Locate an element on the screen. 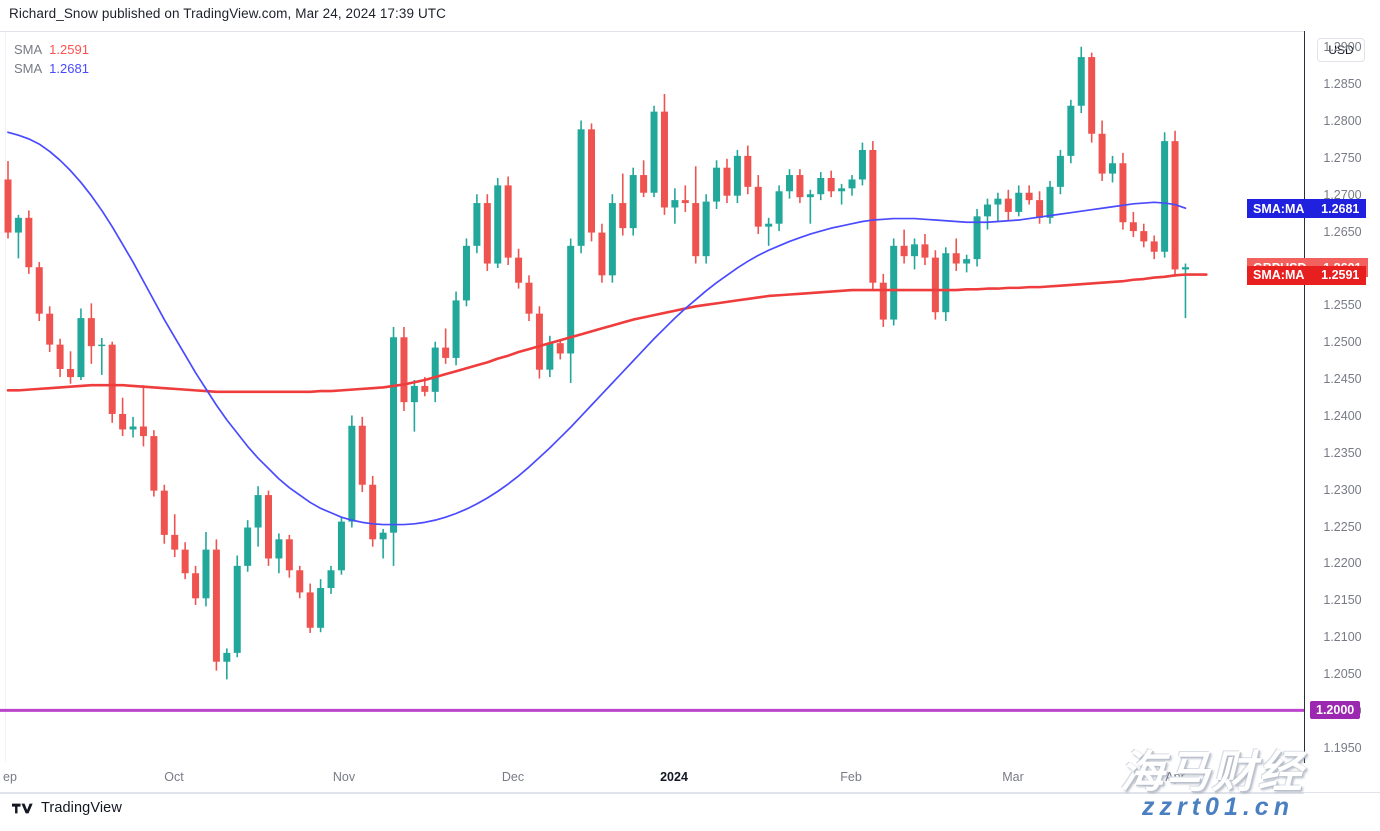  price-tick: 1.2750 is located at coordinates (1342, 157).